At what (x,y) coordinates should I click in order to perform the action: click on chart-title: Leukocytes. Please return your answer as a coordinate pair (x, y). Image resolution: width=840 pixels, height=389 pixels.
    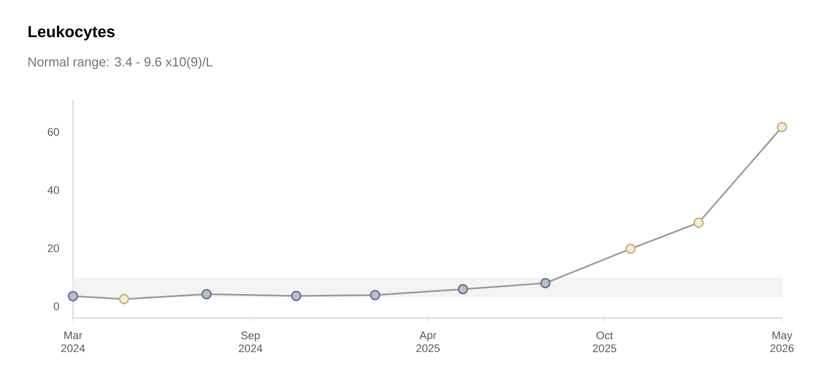
    Looking at the image, I should click on (71, 33).